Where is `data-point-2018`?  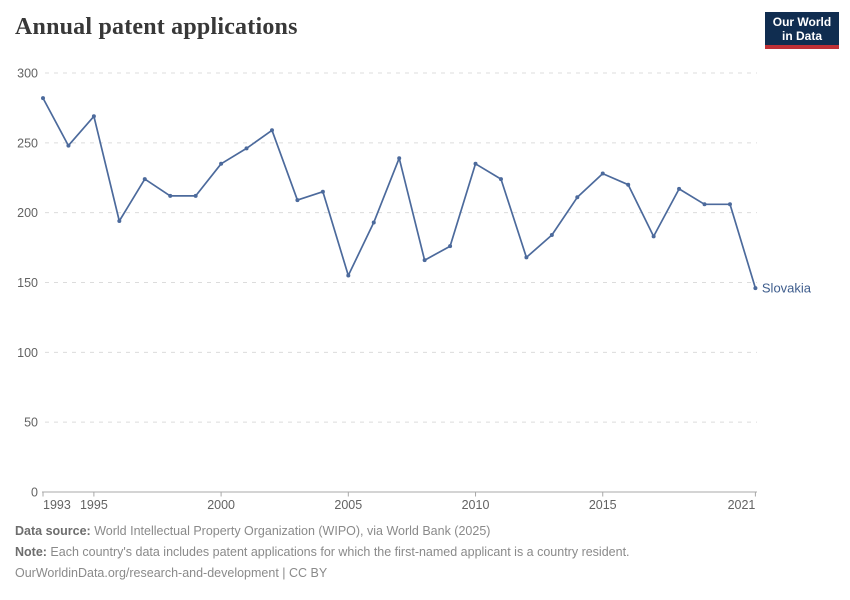 data-point-2018 is located at coordinates (679, 188).